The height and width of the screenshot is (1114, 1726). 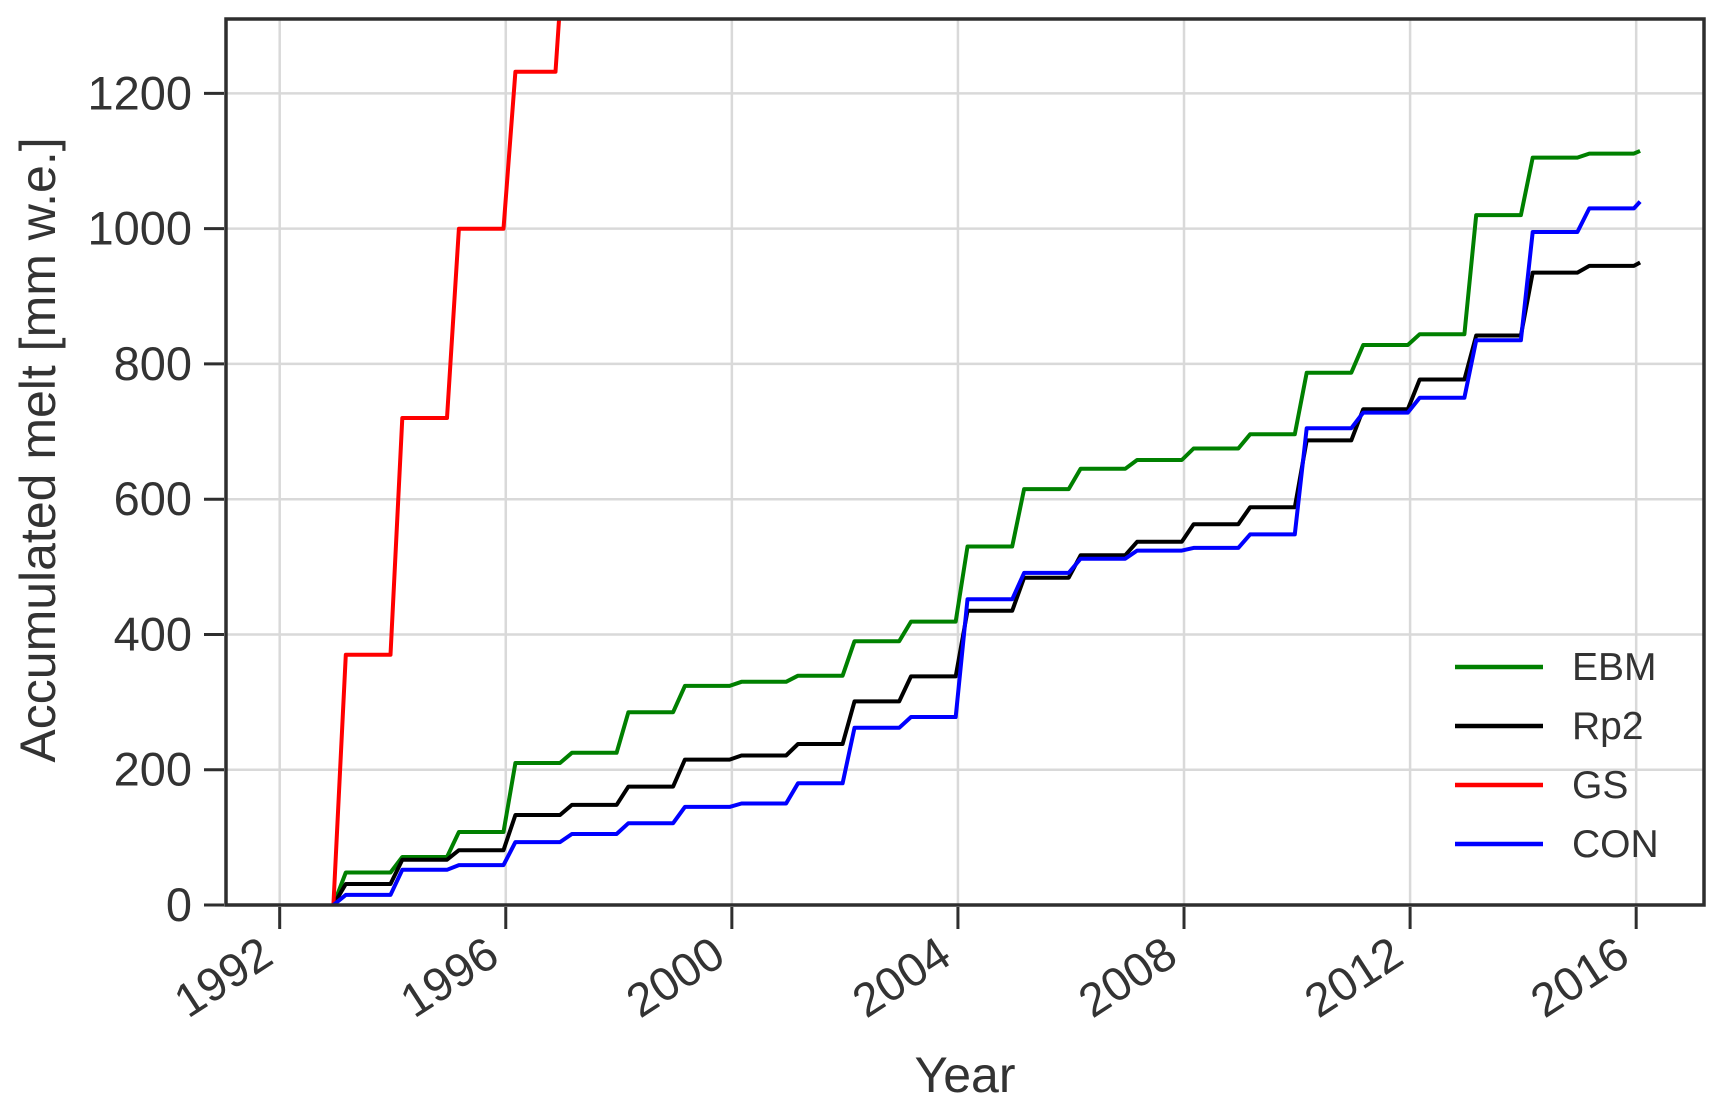 I want to click on legend-label-EBM: EBM, so click(x=1614, y=667).